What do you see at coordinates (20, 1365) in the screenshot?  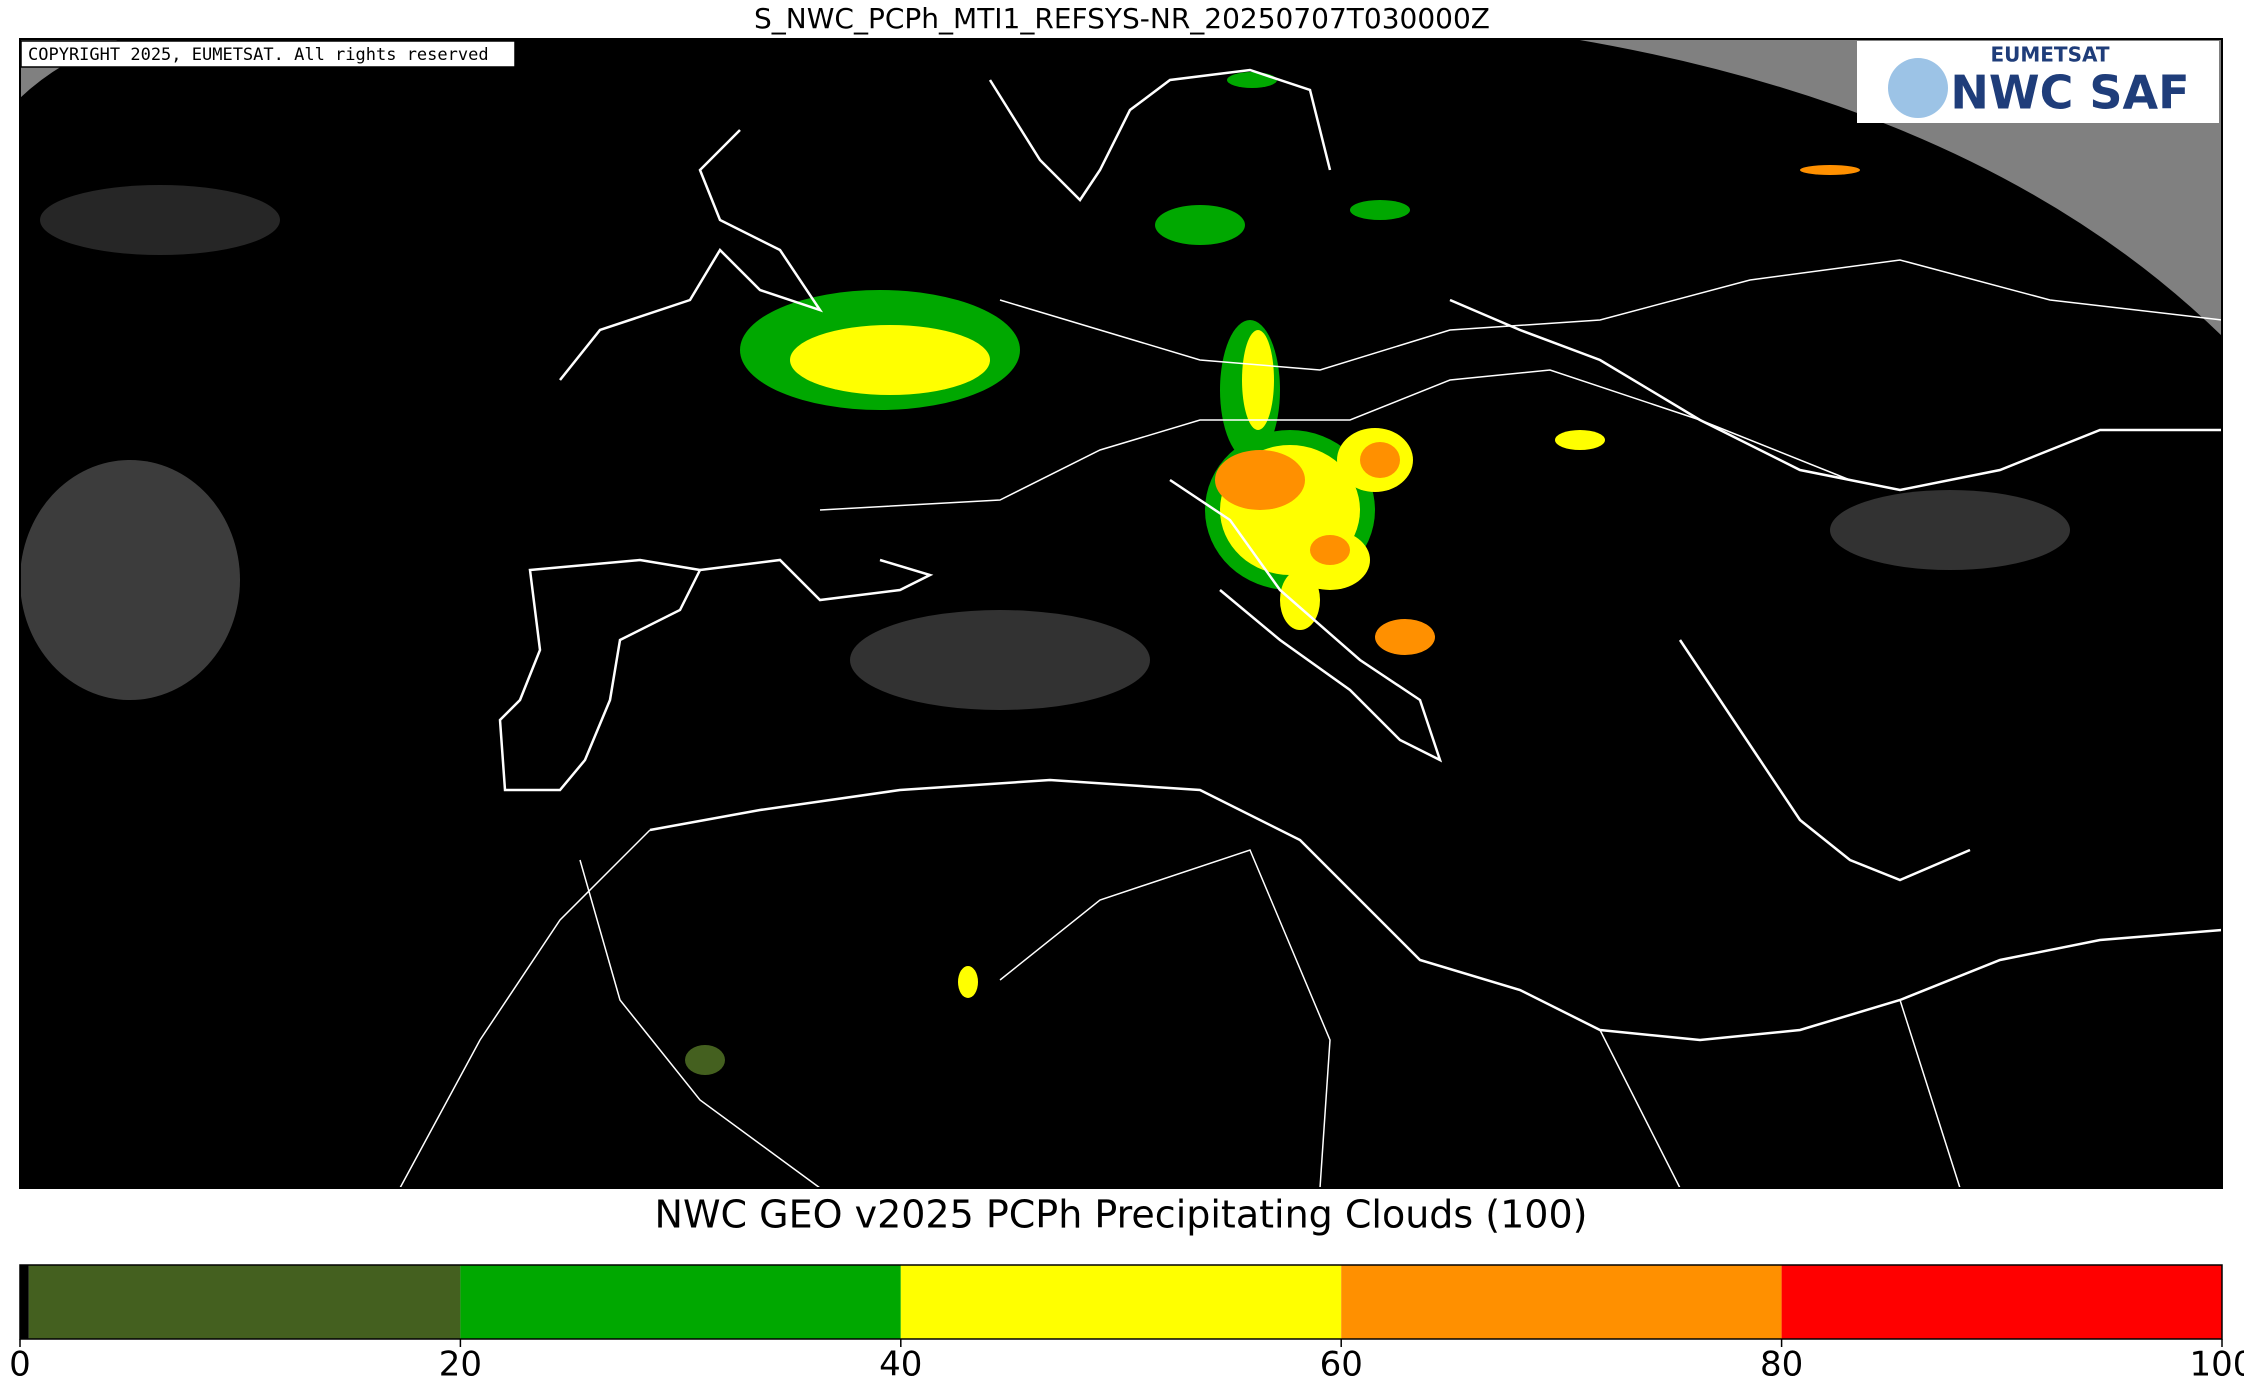 I see `colorbar-tick-label: 0` at bounding box center [20, 1365].